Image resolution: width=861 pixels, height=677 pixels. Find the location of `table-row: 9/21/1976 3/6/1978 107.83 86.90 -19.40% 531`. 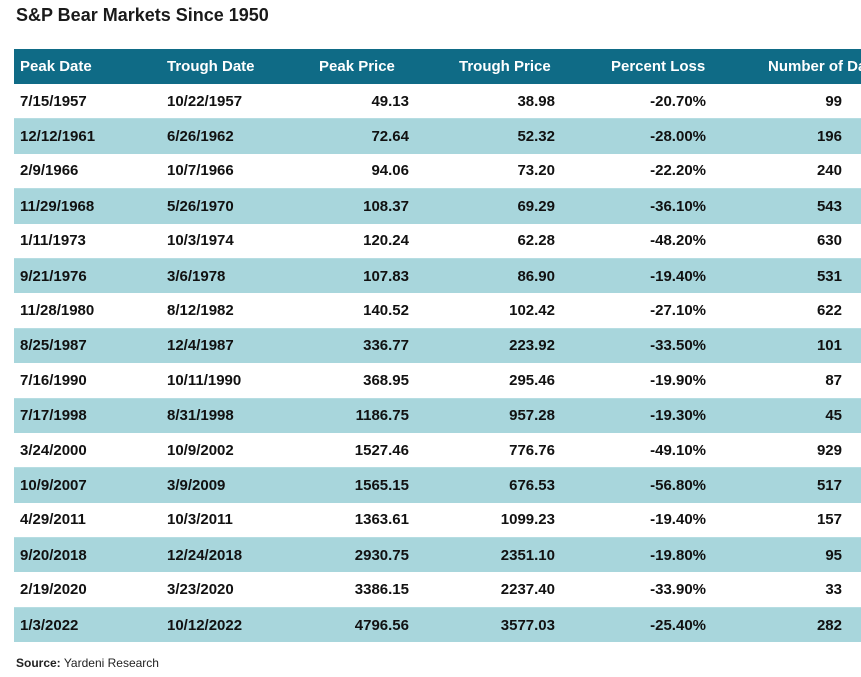

table-row: 9/21/1976 3/6/1978 107.83 86.90 -19.40% 531 is located at coordinates (437, 276).